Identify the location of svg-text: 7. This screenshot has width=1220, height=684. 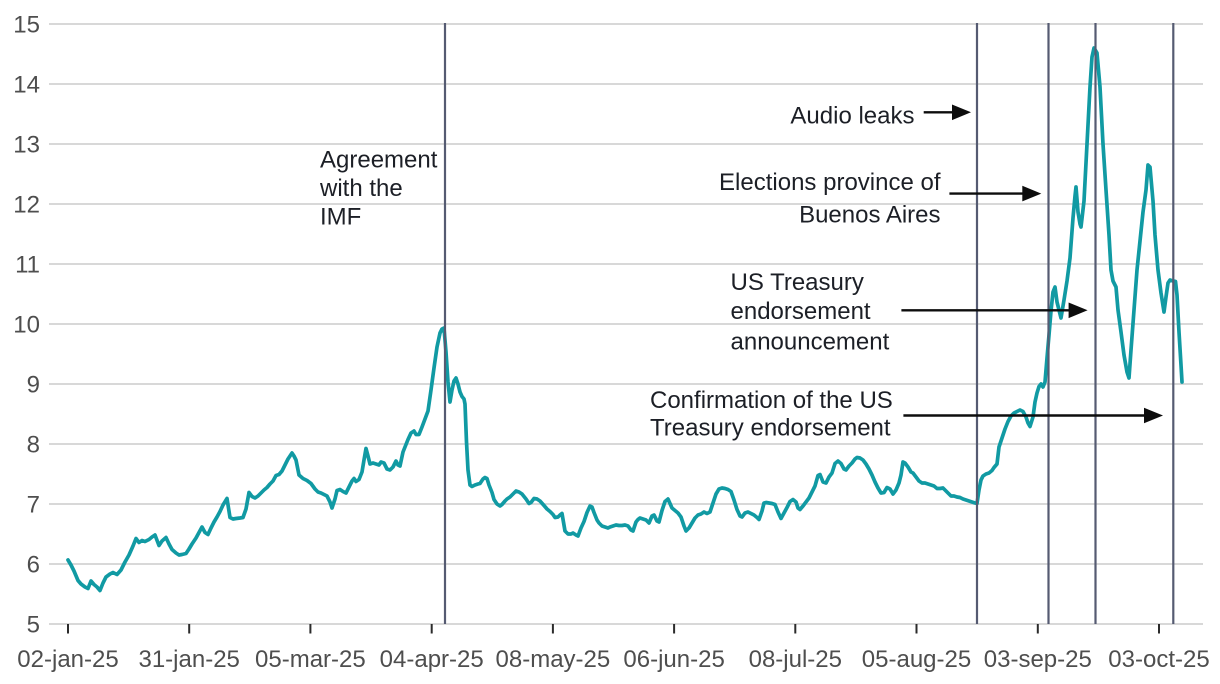
(33, 504).